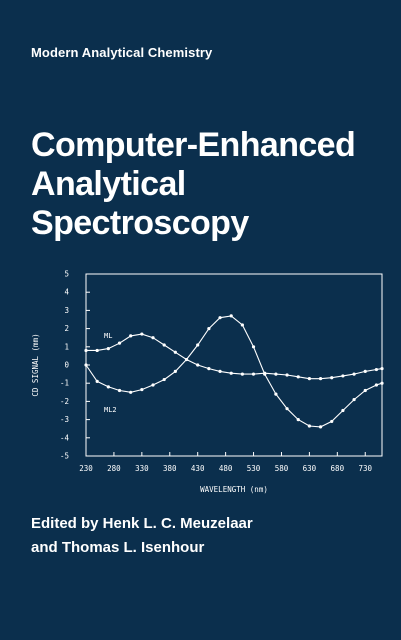 The height and width of the screenshot is (640, 401). What do you see at coordinates (86, 468) in the screenshot?
I see `x-tick-label: 230` at bounding box center [86, 468].